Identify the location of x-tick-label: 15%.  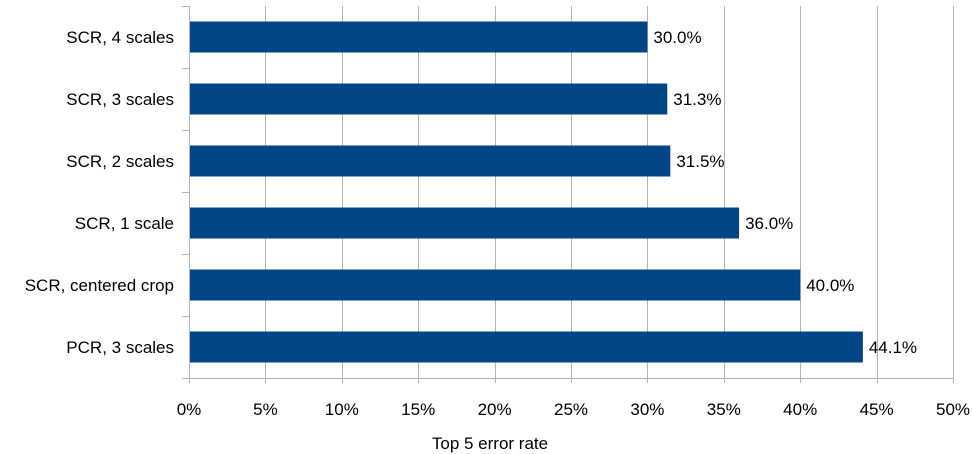
(418, 409).